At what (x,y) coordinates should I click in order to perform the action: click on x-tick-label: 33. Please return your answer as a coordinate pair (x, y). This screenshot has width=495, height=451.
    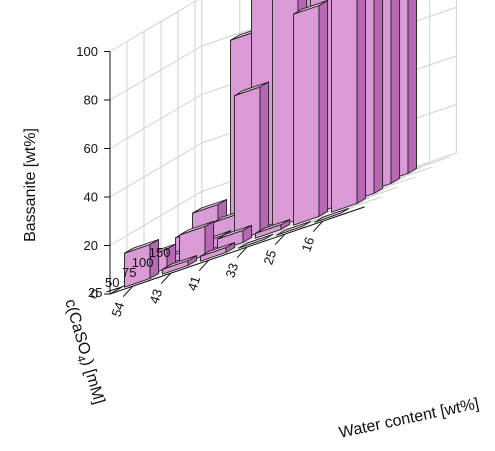
    Looking at the image, I should click on (232, 270).